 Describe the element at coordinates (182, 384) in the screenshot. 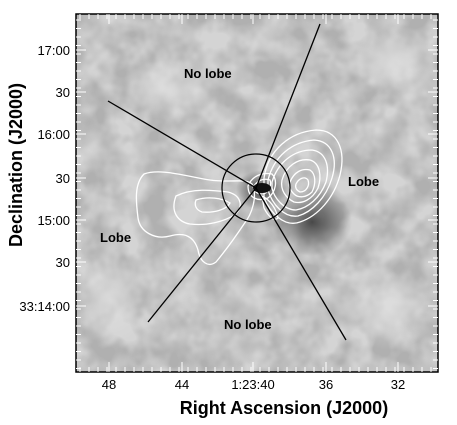

I see `x-tick-label: 44` at that location.